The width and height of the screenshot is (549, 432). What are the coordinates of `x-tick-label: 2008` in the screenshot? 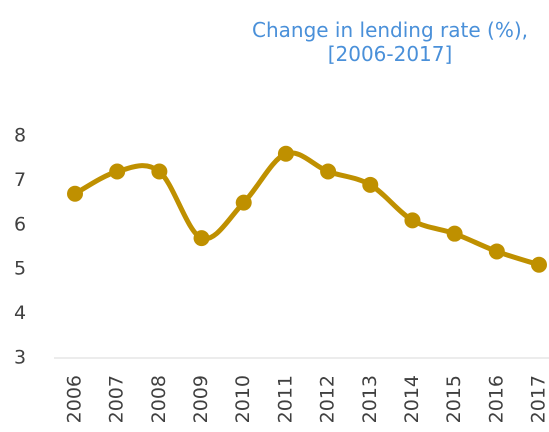 It's located at (159, 399).